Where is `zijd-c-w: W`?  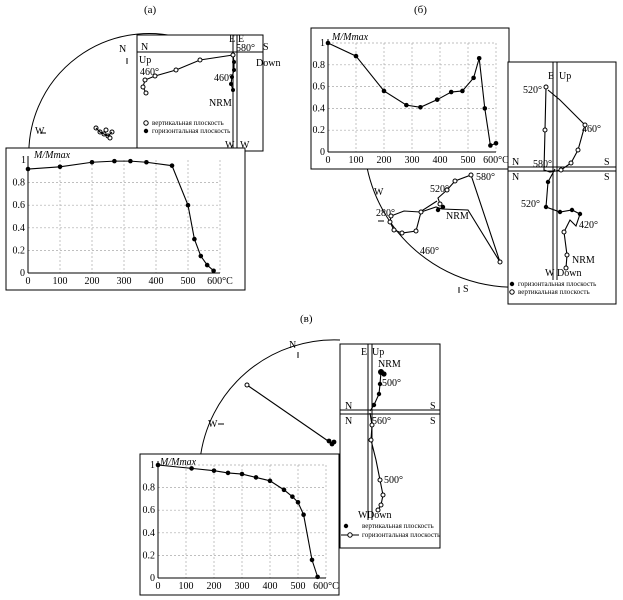
zijd-c-w: W is located at coordinates (363, 515).